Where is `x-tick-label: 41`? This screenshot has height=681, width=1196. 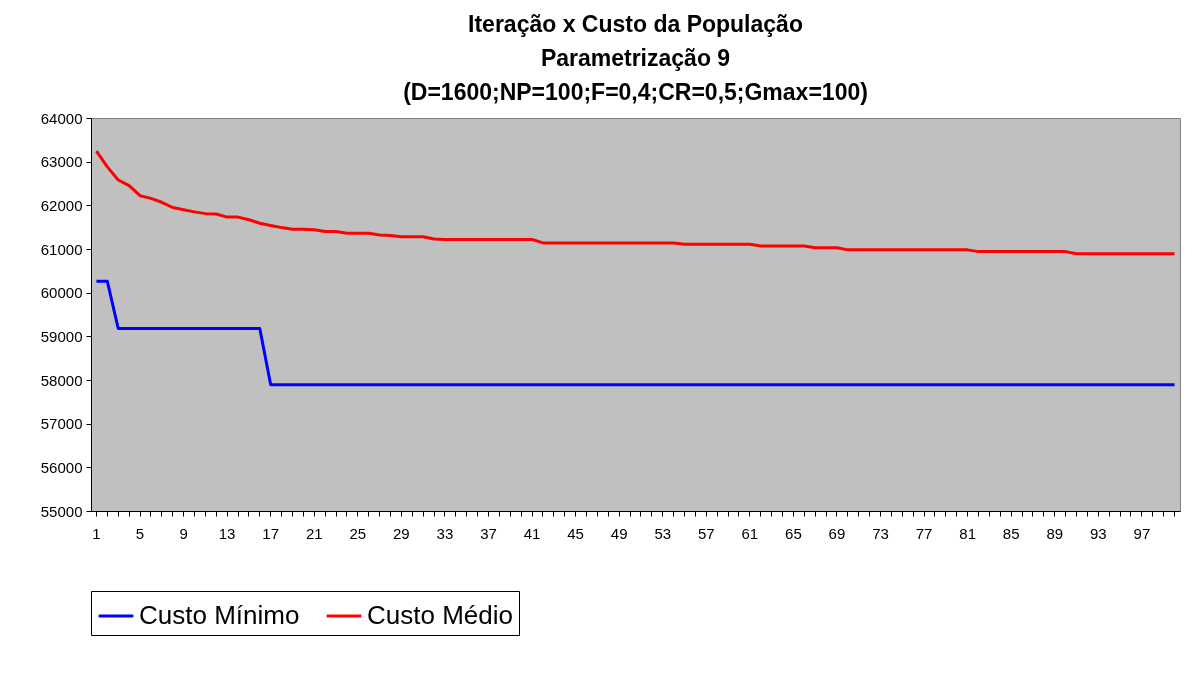 x-tick-label: 41 is located at coordinates (532, 533).